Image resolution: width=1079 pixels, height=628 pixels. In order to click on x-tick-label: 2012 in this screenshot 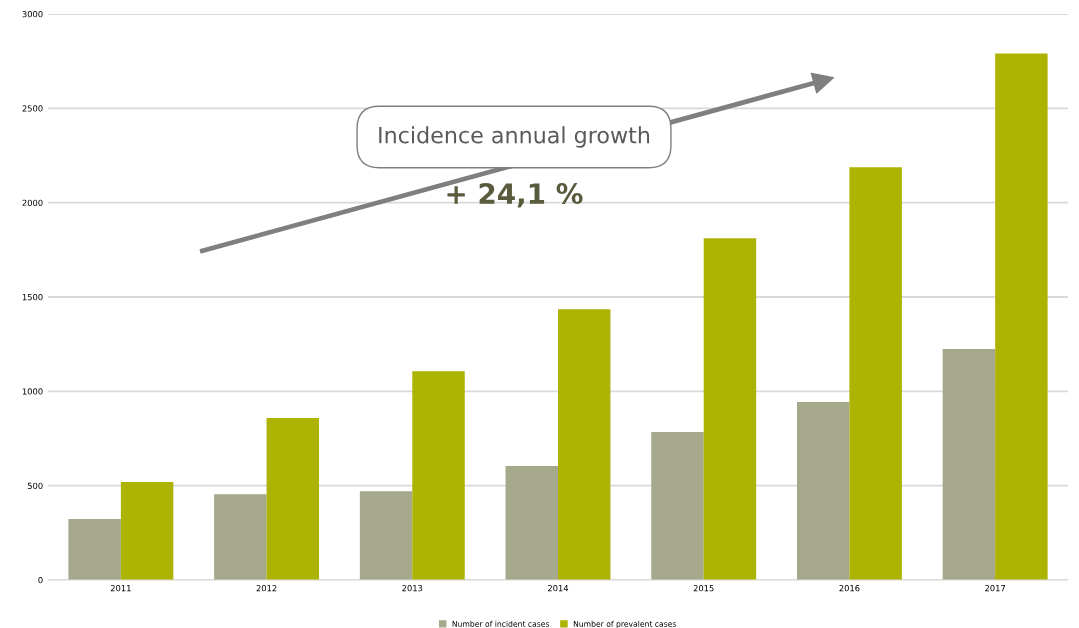, I will do `click(266, 588)`.